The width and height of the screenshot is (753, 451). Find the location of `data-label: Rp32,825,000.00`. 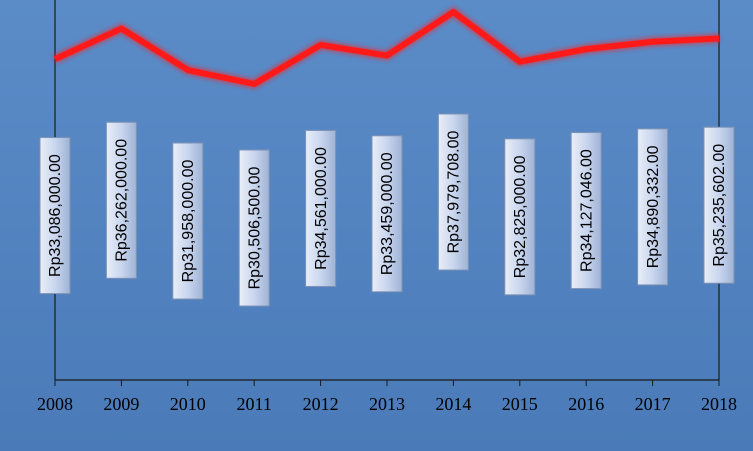

data-label: Rp32,825,000.00 is located at coordinates (520, 216).